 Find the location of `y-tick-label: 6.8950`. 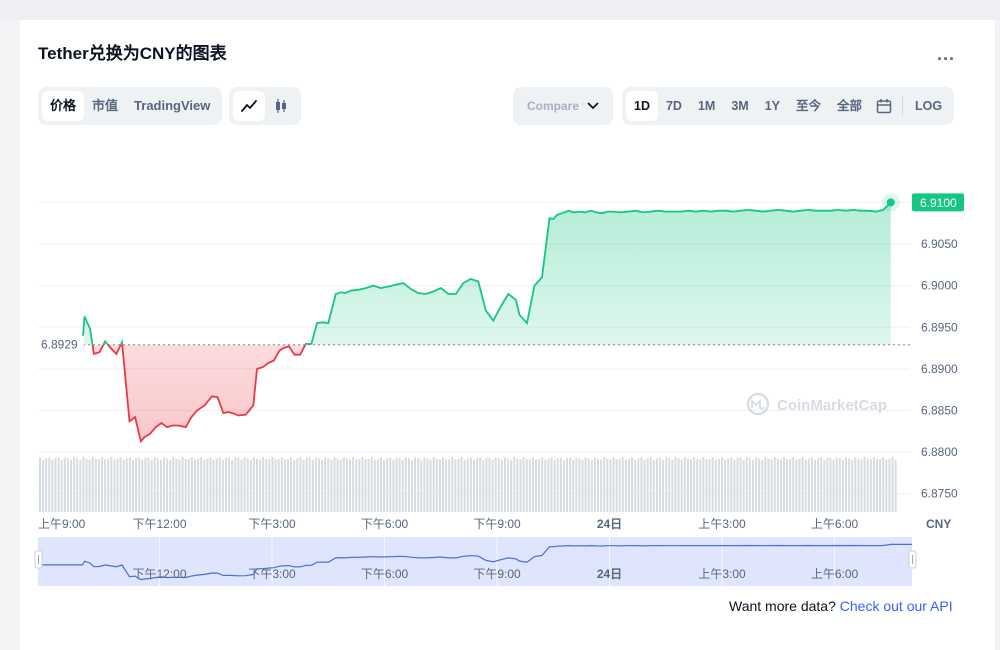

y-tick-label: 6.8950 is located at coordinates (939, 327).